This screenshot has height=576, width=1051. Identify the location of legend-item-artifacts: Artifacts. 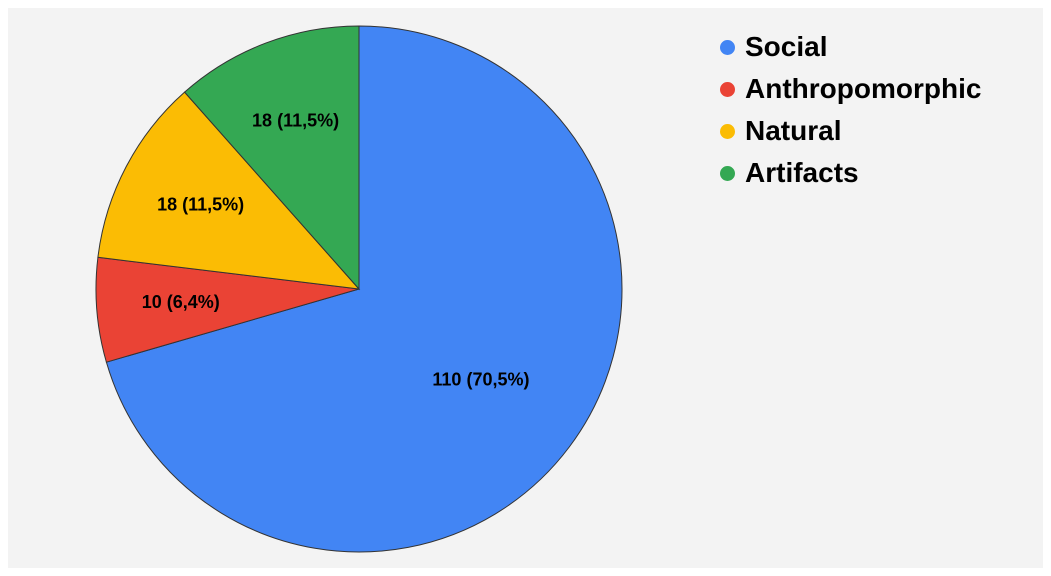
(880, 173).